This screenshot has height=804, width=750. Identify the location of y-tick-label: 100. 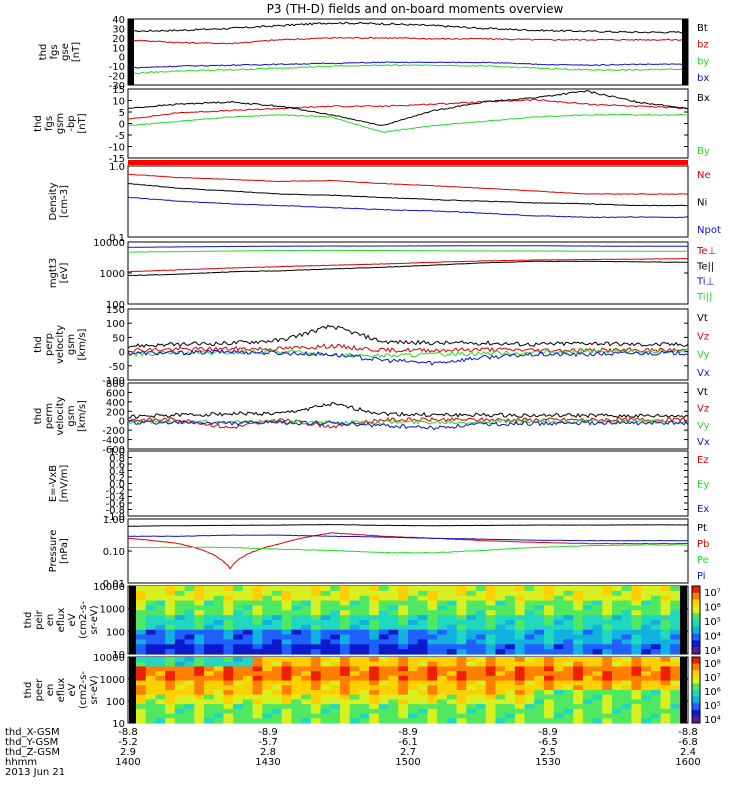
(115, 702).